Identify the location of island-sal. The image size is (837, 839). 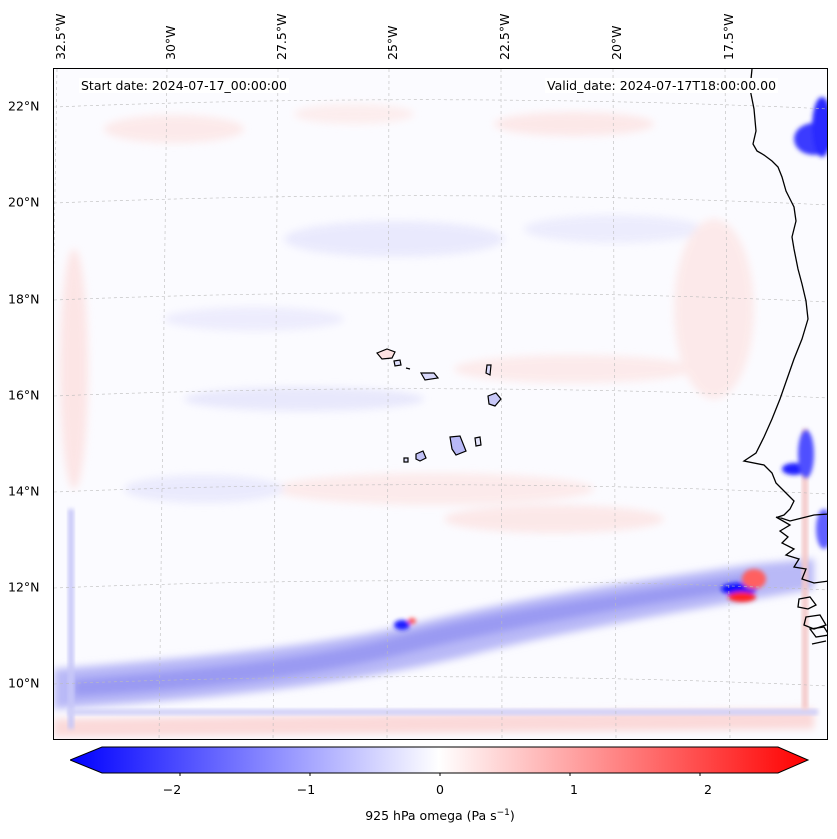
(488, 370).